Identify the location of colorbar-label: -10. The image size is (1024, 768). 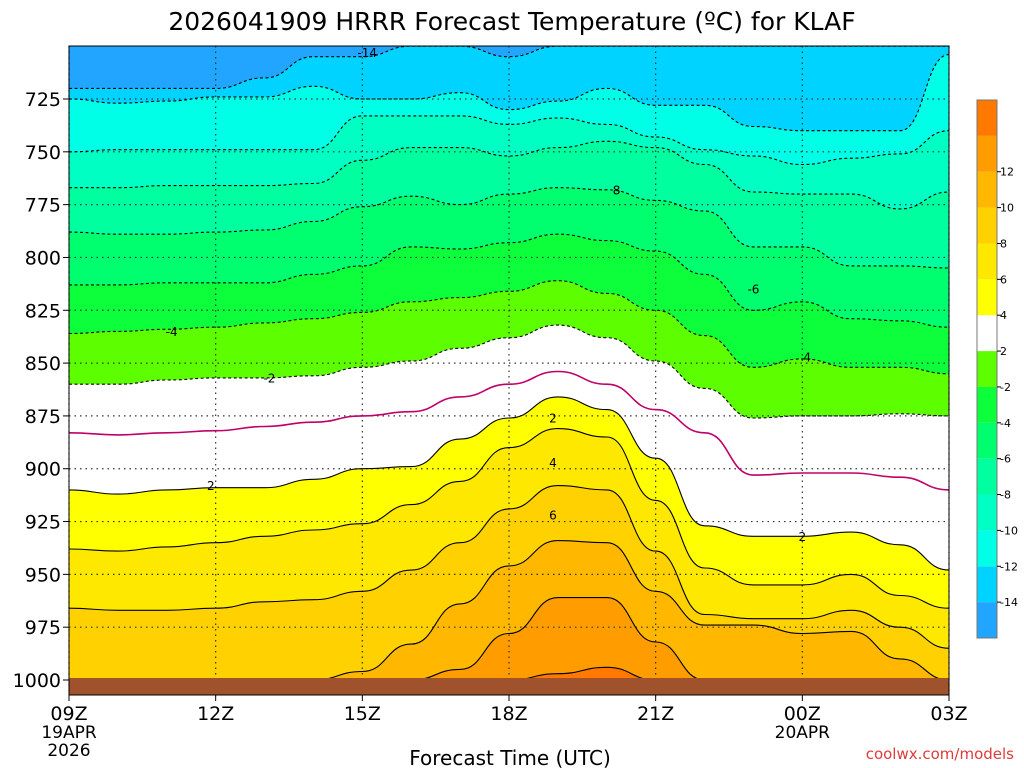
(1009, 530).